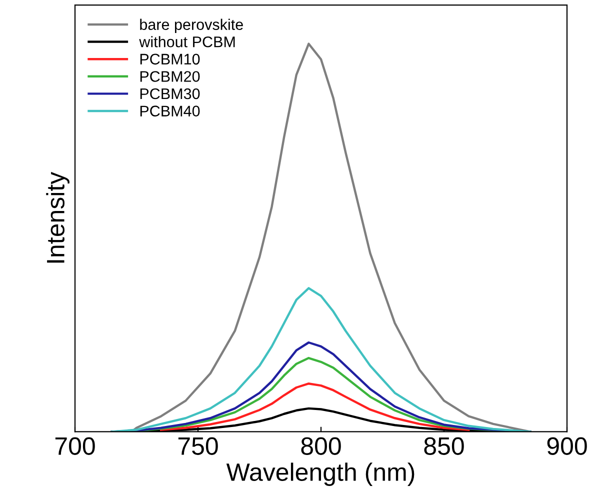 This screenshot has height=502, width=600. Describe the element at coordinates (170, 111) in the screenshot. I see `legend-label: PCBM40` at that location.